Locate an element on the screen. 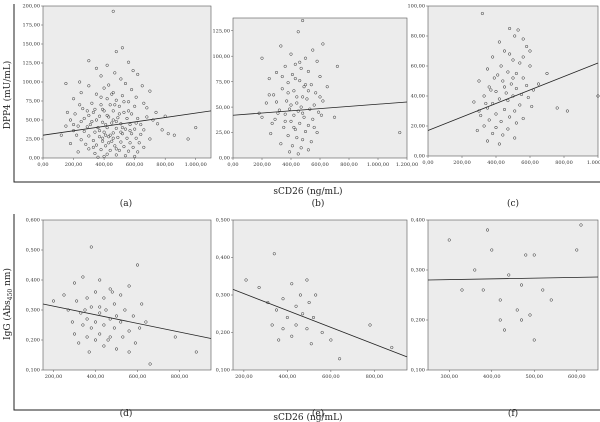  y-tick-label: 80,00 is located at coordinates (418, 37).